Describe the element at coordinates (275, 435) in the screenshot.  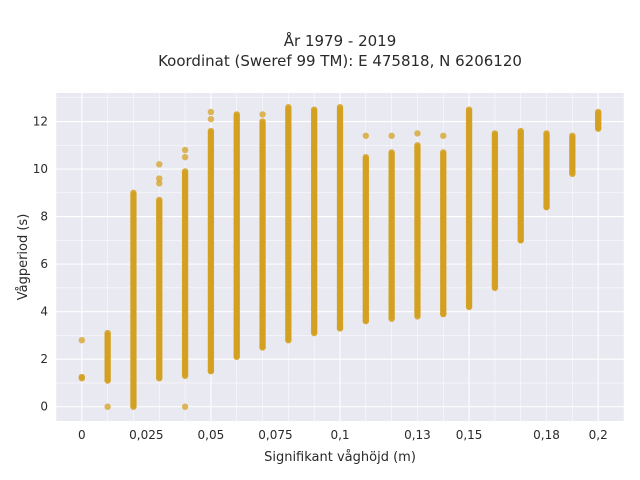
I see `x-tick-label: 0,075` at that location.